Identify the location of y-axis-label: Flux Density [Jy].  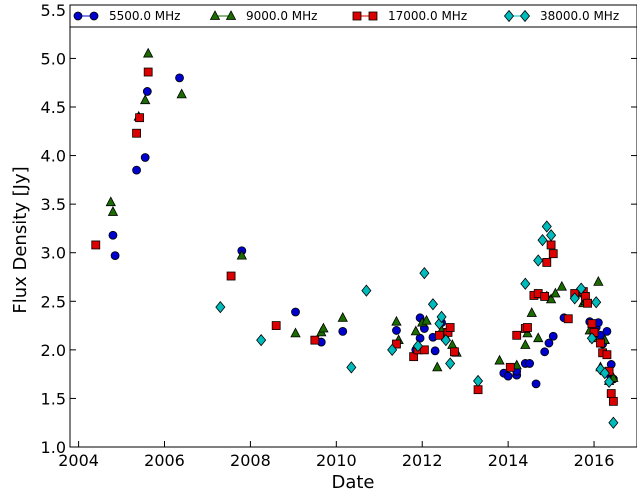
(20, 239).